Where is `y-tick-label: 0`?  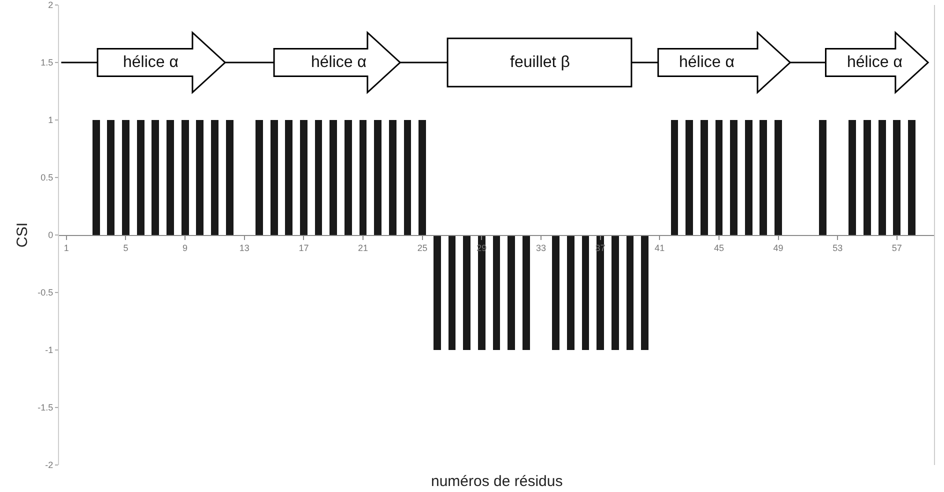
y-tick-label: 0 is located at coordinates (51, 235).